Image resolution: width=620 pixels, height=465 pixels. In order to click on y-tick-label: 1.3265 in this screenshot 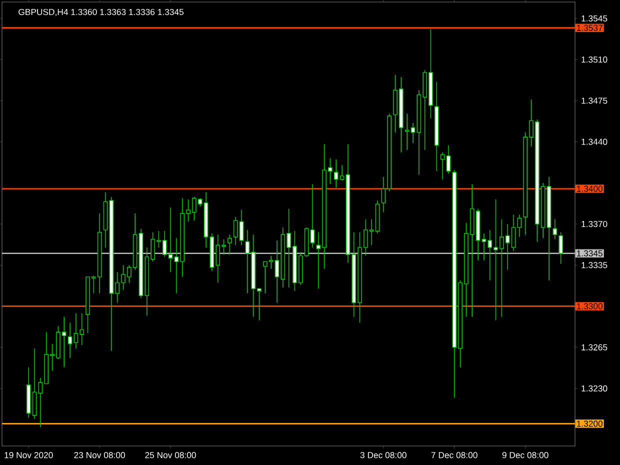, I will do `click(595, 347)`.